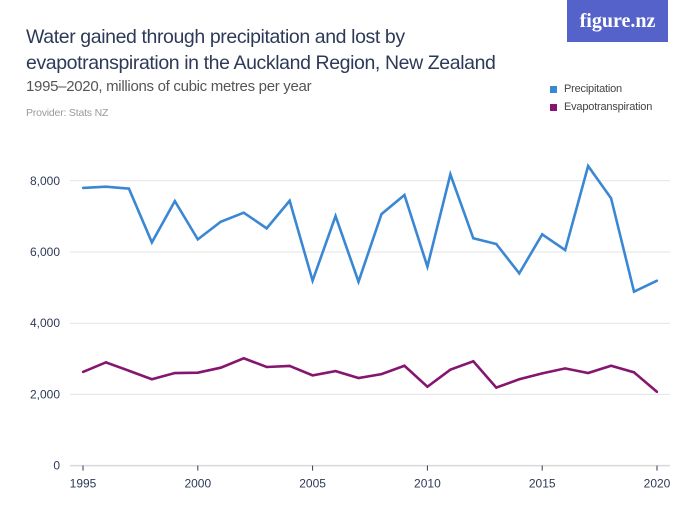 This screenshot has width=700, height=525. Describe the element at coordinates (56, 466) in the screenshot. I see `y-tick-label: 0` at that location.